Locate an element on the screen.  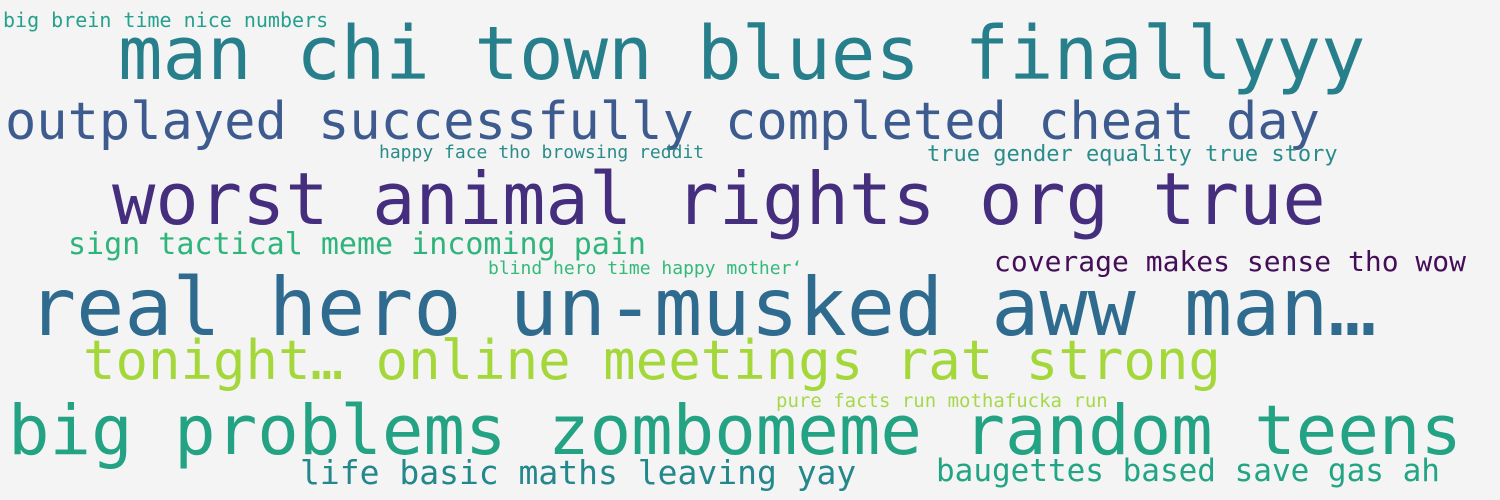
phrase-baugettes: baugettes based save gas ah is located at coordinates (1188, 471).